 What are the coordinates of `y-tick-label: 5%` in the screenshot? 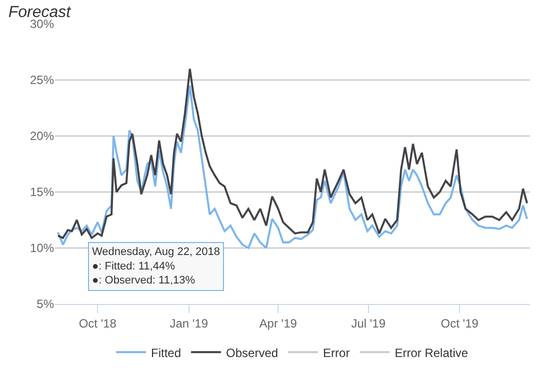 It's located at (45, 304).